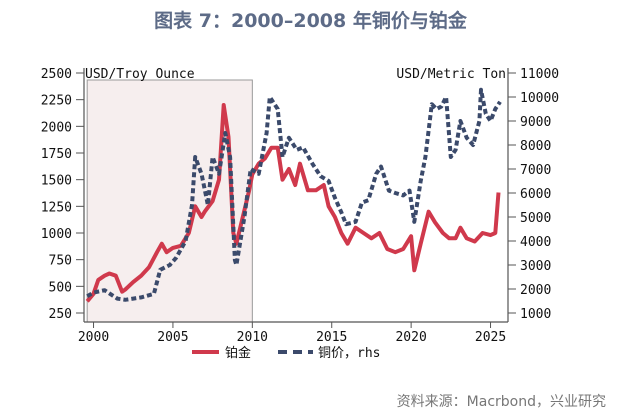 The width and height of the screenshot is (621, 417). What do you see at coordinates (535, 146) in the screenshot?
I see `right-tick-label: 8000` at bounding box center [535, 146].